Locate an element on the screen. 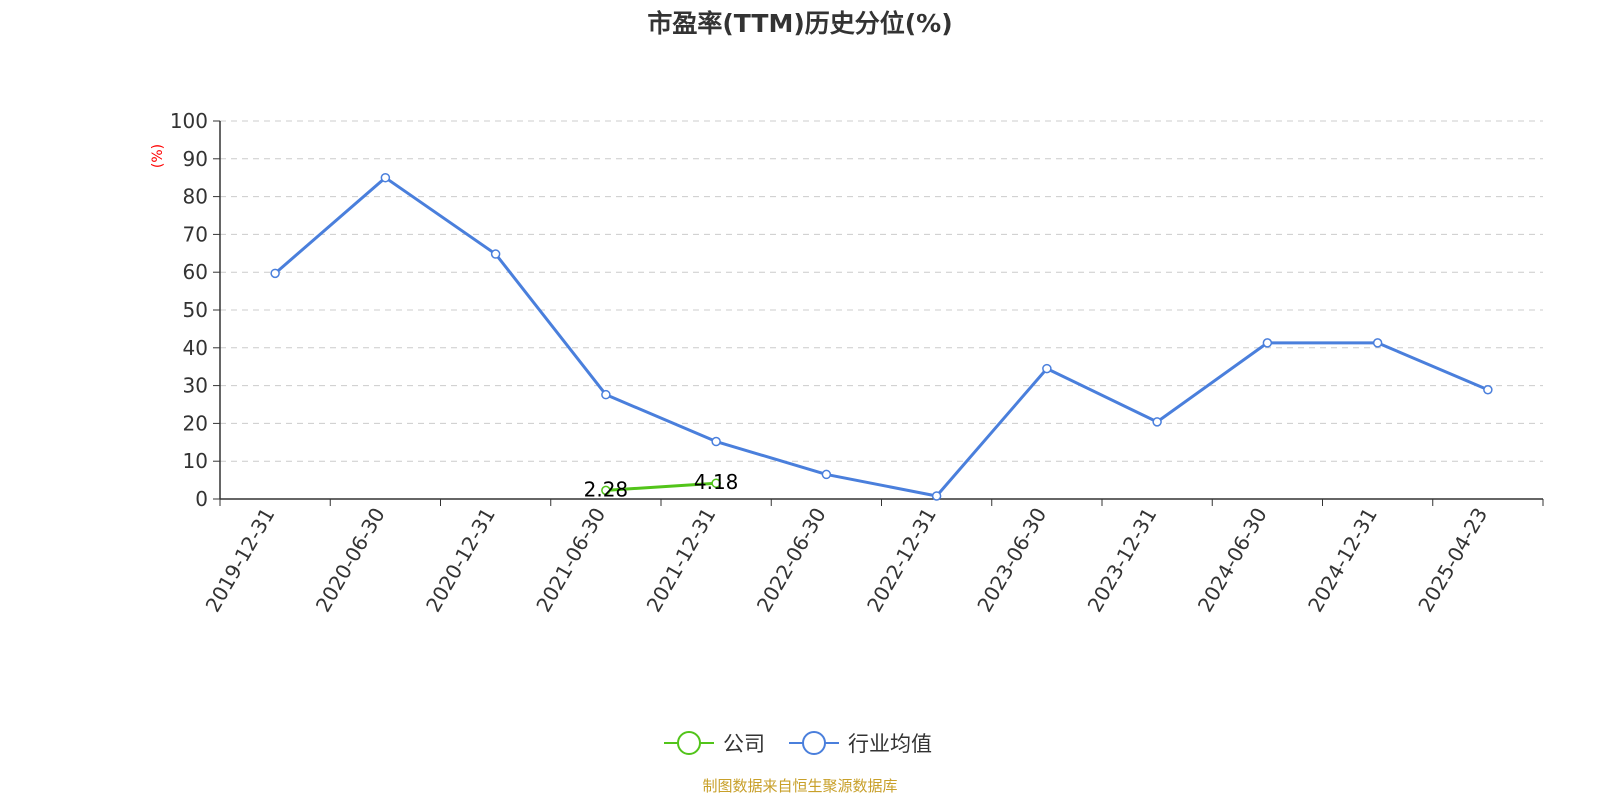 This screenshot has width=1600, height=800. source-note: 制图数据来自恒生聚源数据库 is located at coordinates (799, 786).